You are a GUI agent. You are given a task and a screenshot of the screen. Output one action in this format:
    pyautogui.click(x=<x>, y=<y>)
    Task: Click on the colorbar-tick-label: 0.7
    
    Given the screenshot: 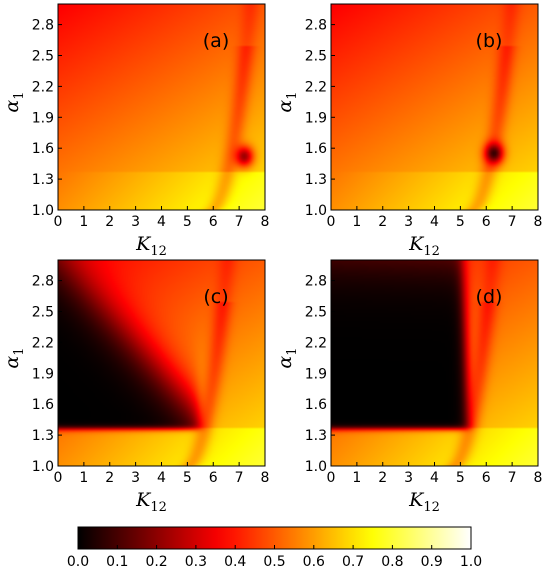 What is the action you would take?
    pyautogui.click(x=353, y=562)
    